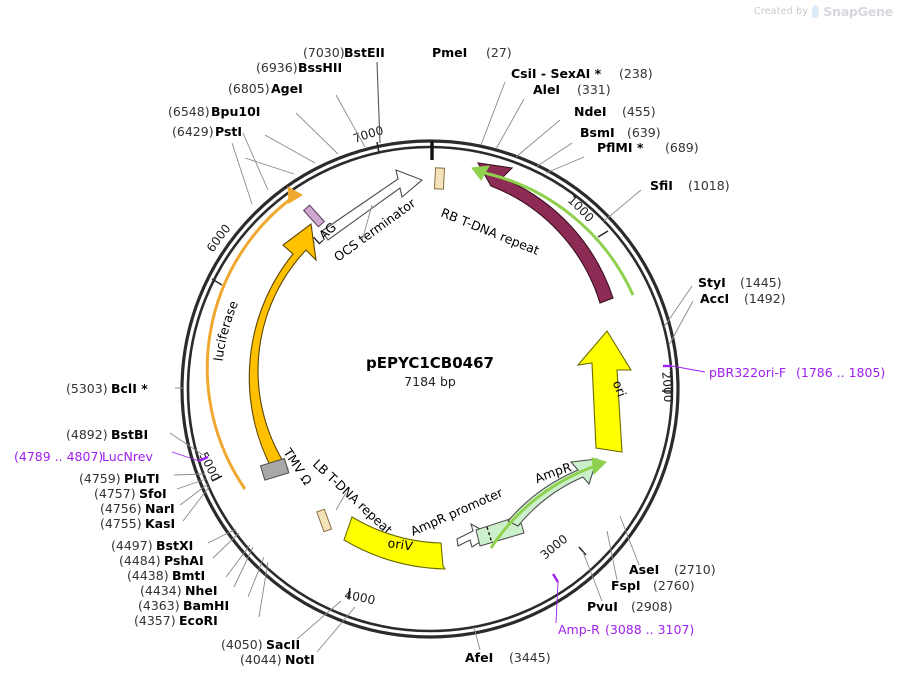  Describe the element at coordinates (430, 381) in the screenshot. I see `plasmid-length: 7184 bp` at that location.